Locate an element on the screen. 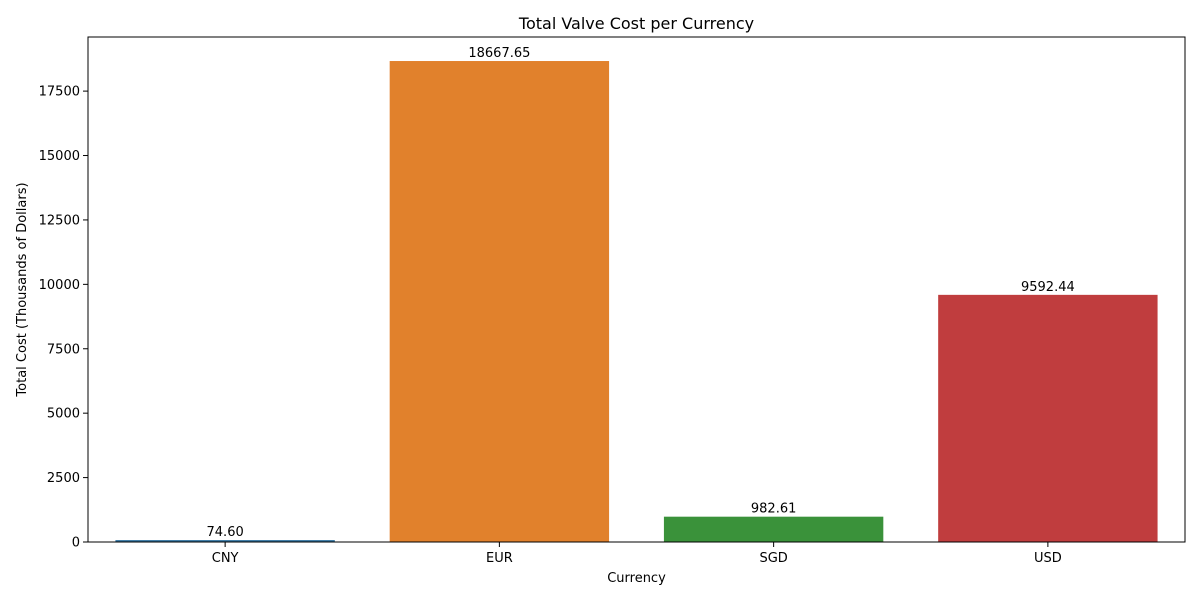 The height and width of the screenshot is (604, 1200). y-tick-label-2500: 2500 is located at coordinates (63, 478).